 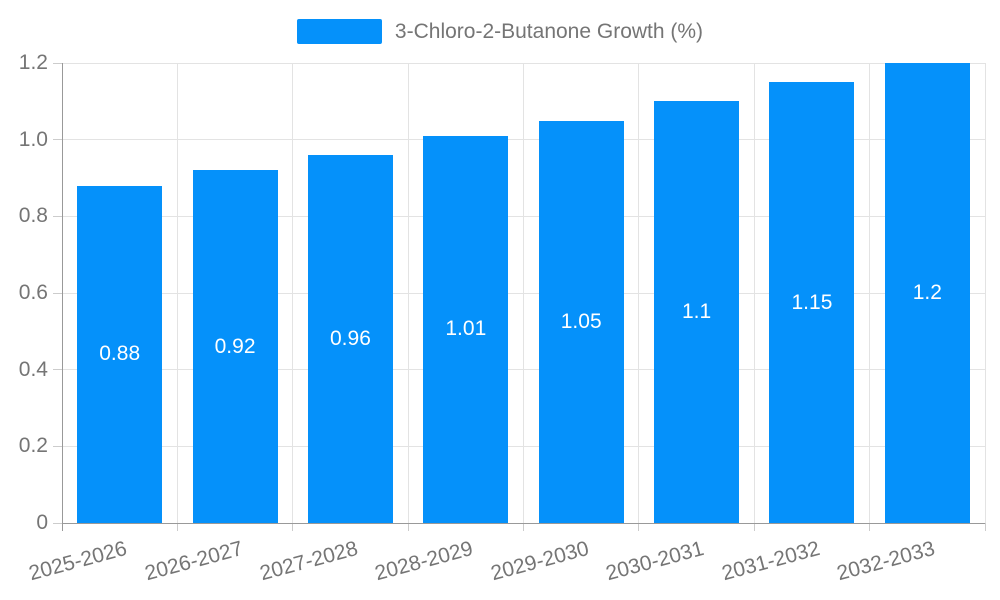 What do you see at coordinates (78, 561) in the screenshot?
I see `x-tick-label: 2025-2026` at bounding box center [78, 561].